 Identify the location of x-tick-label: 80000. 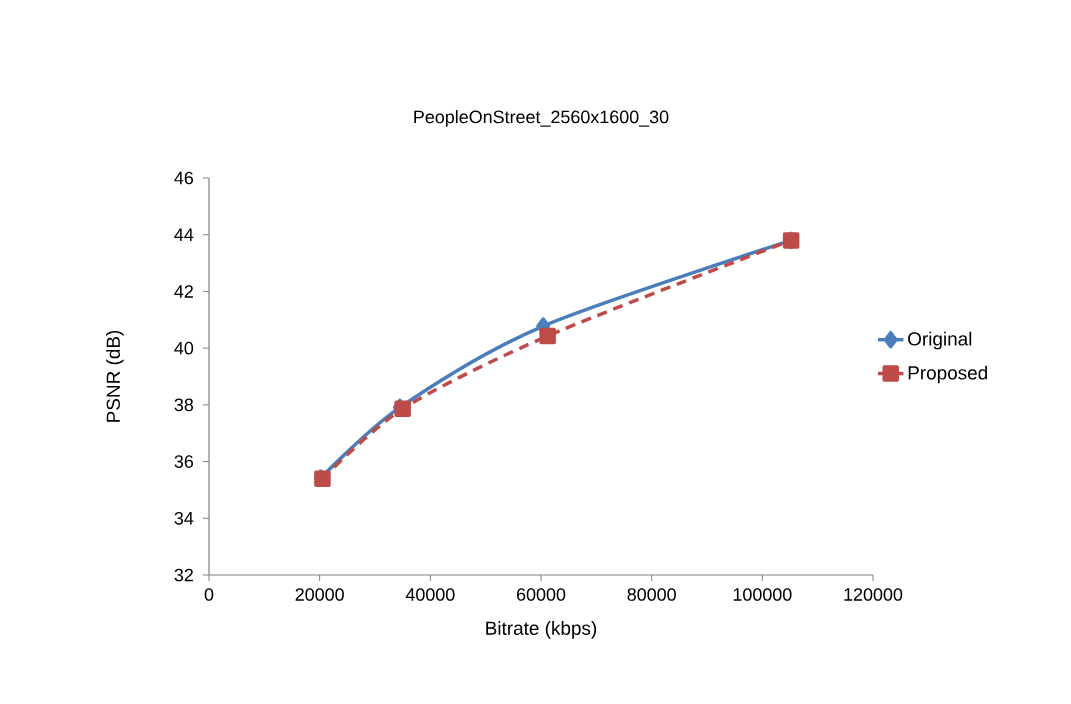
(651, 594).